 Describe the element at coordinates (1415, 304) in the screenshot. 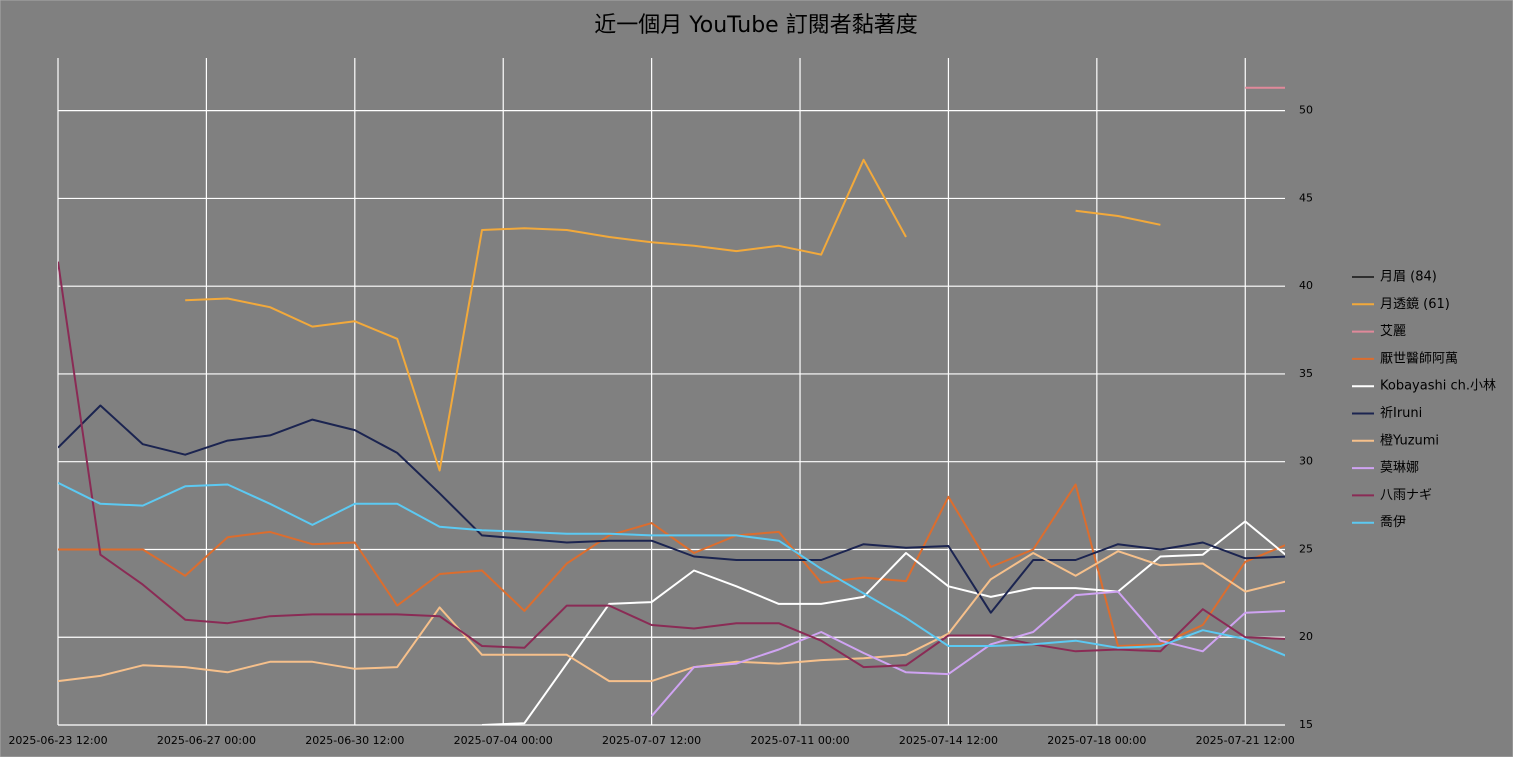

I see `legend-label: 月透鏡 (61)` at that location.